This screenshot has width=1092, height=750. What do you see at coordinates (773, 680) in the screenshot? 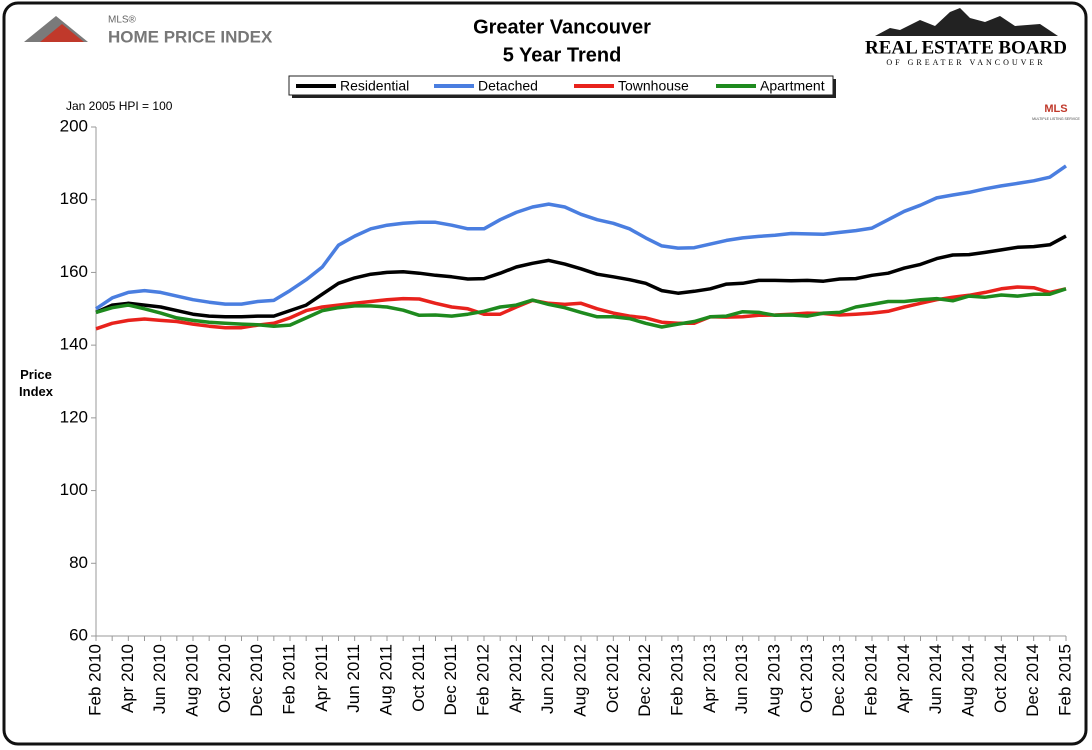
I see `x-tick-label: Aug 2013` at bounding box center [773, 680].